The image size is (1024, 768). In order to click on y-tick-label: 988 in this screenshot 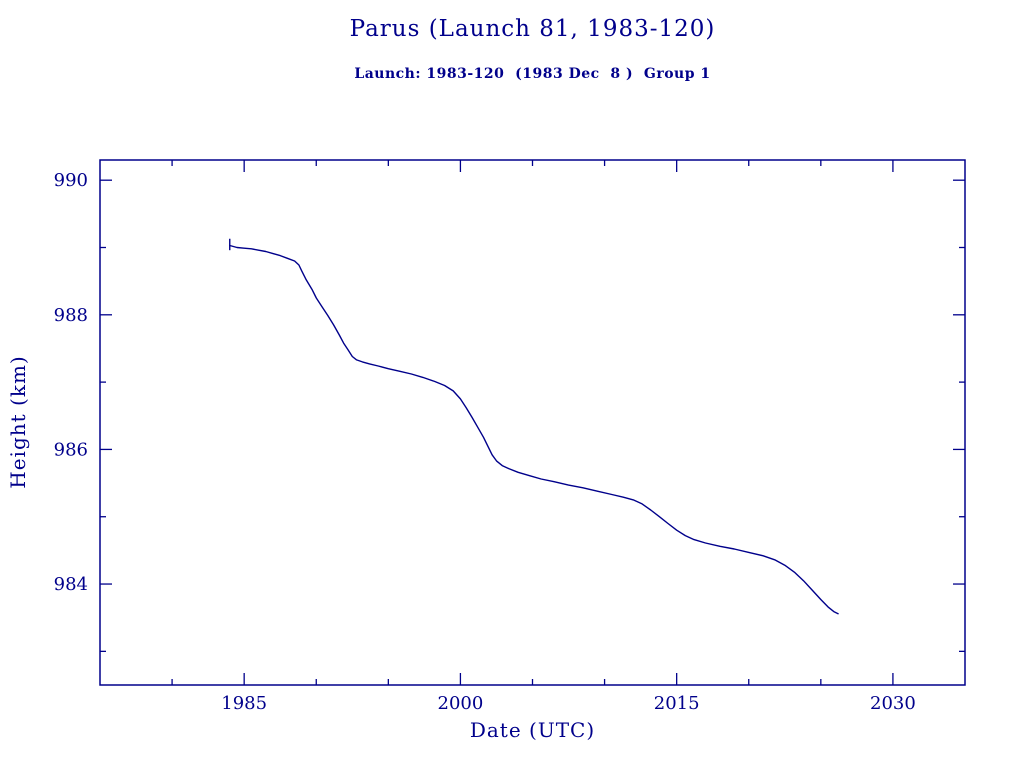, I will do `click(71, 315)`.